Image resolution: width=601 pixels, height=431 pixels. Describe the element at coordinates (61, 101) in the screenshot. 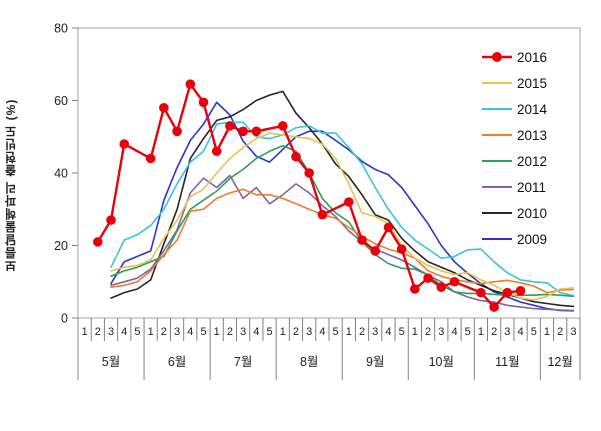

I see `y-tick-label: 60` at that location.